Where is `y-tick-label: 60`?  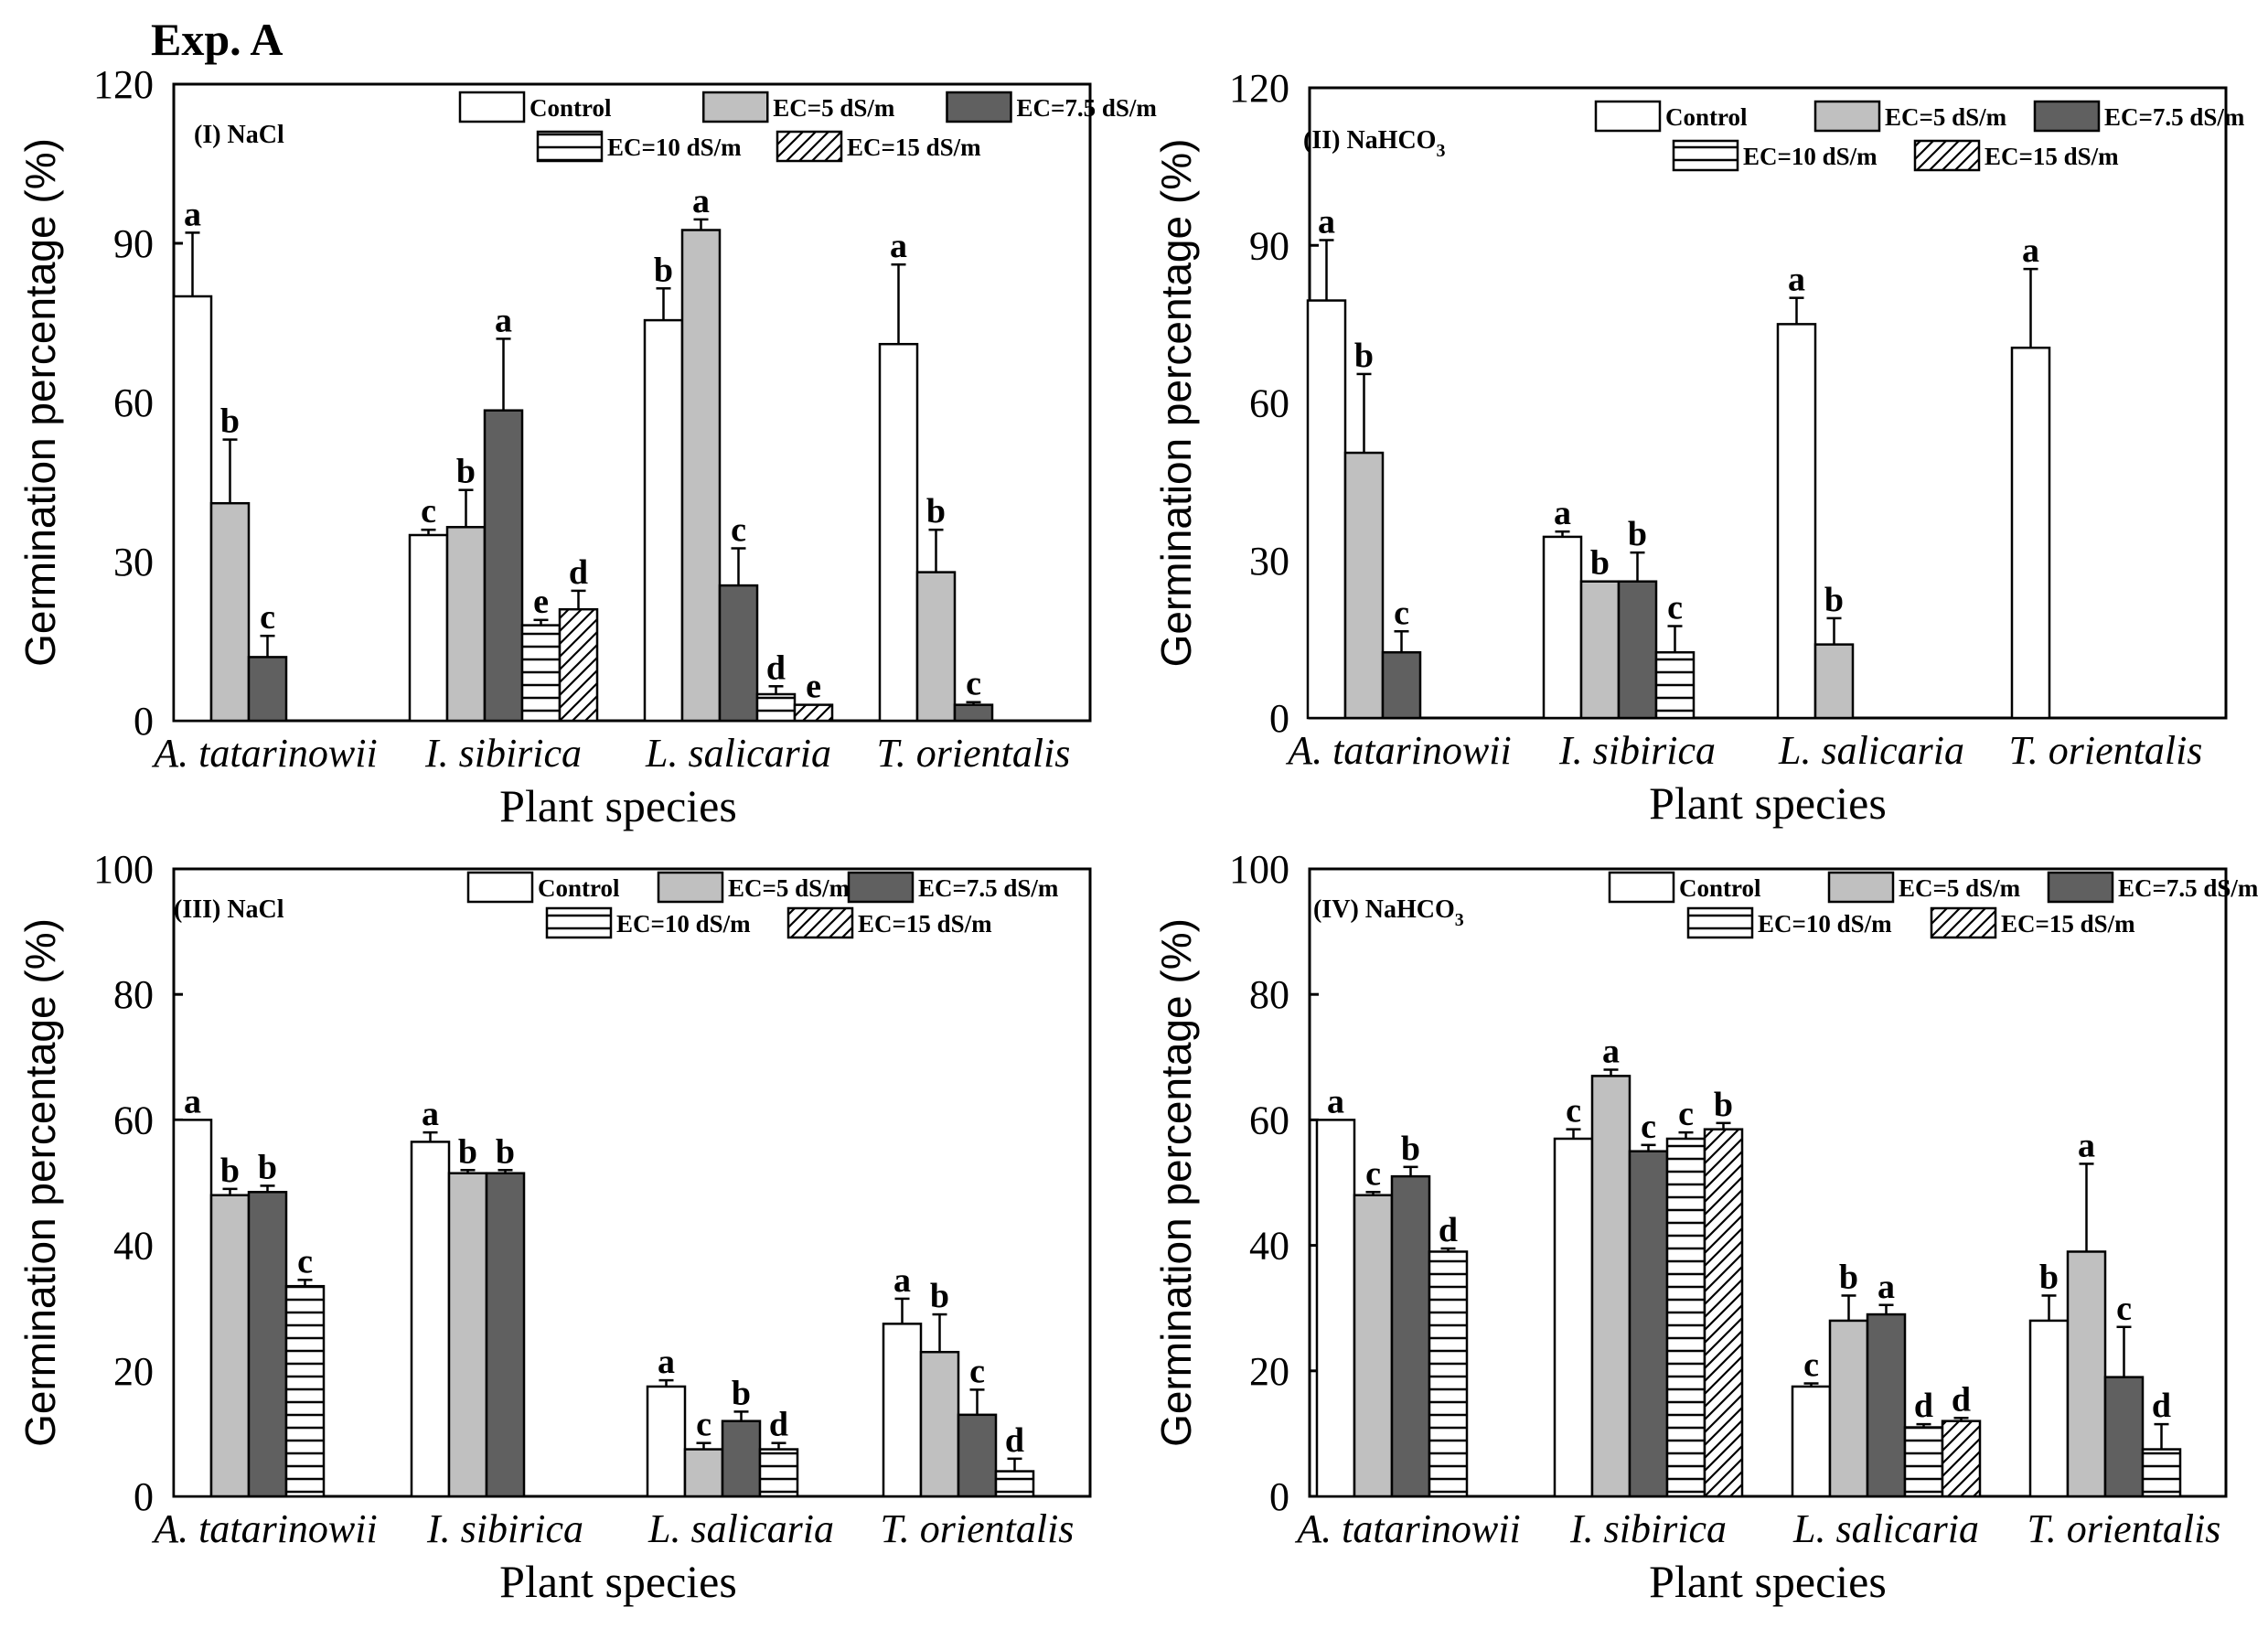 y-tick-label: 60 is located at coordinates (1269, 1120).